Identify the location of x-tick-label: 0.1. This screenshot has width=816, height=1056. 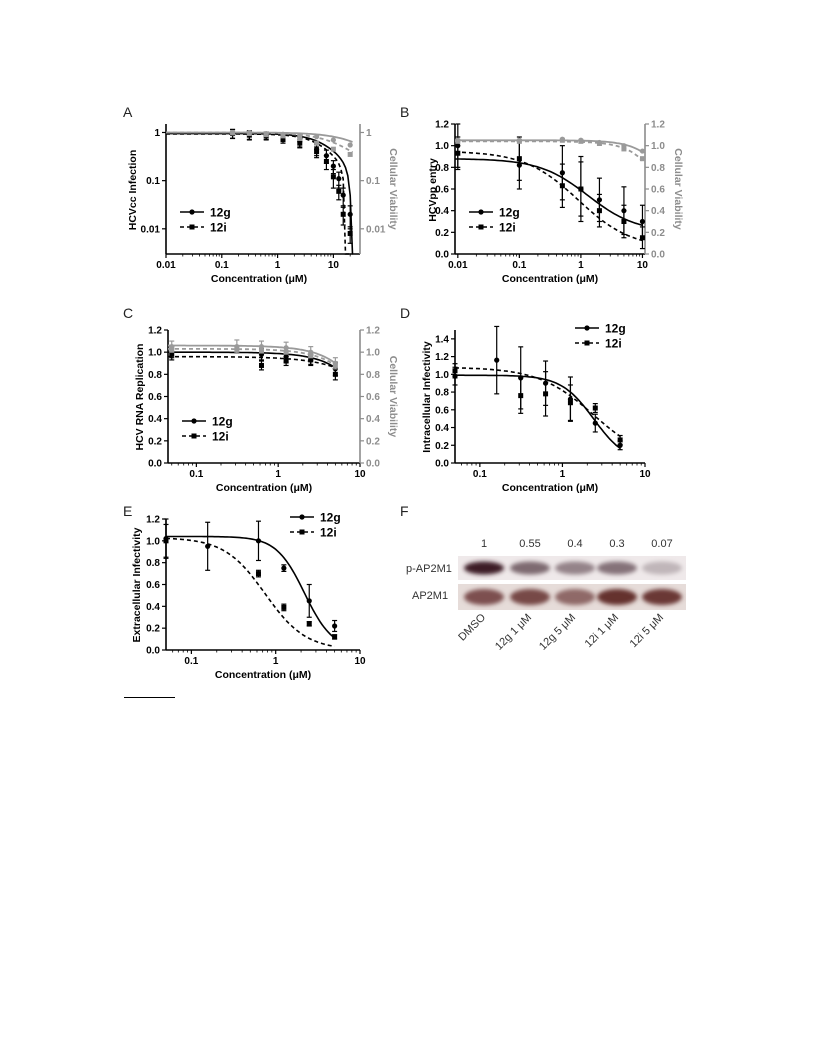
(519, 265).